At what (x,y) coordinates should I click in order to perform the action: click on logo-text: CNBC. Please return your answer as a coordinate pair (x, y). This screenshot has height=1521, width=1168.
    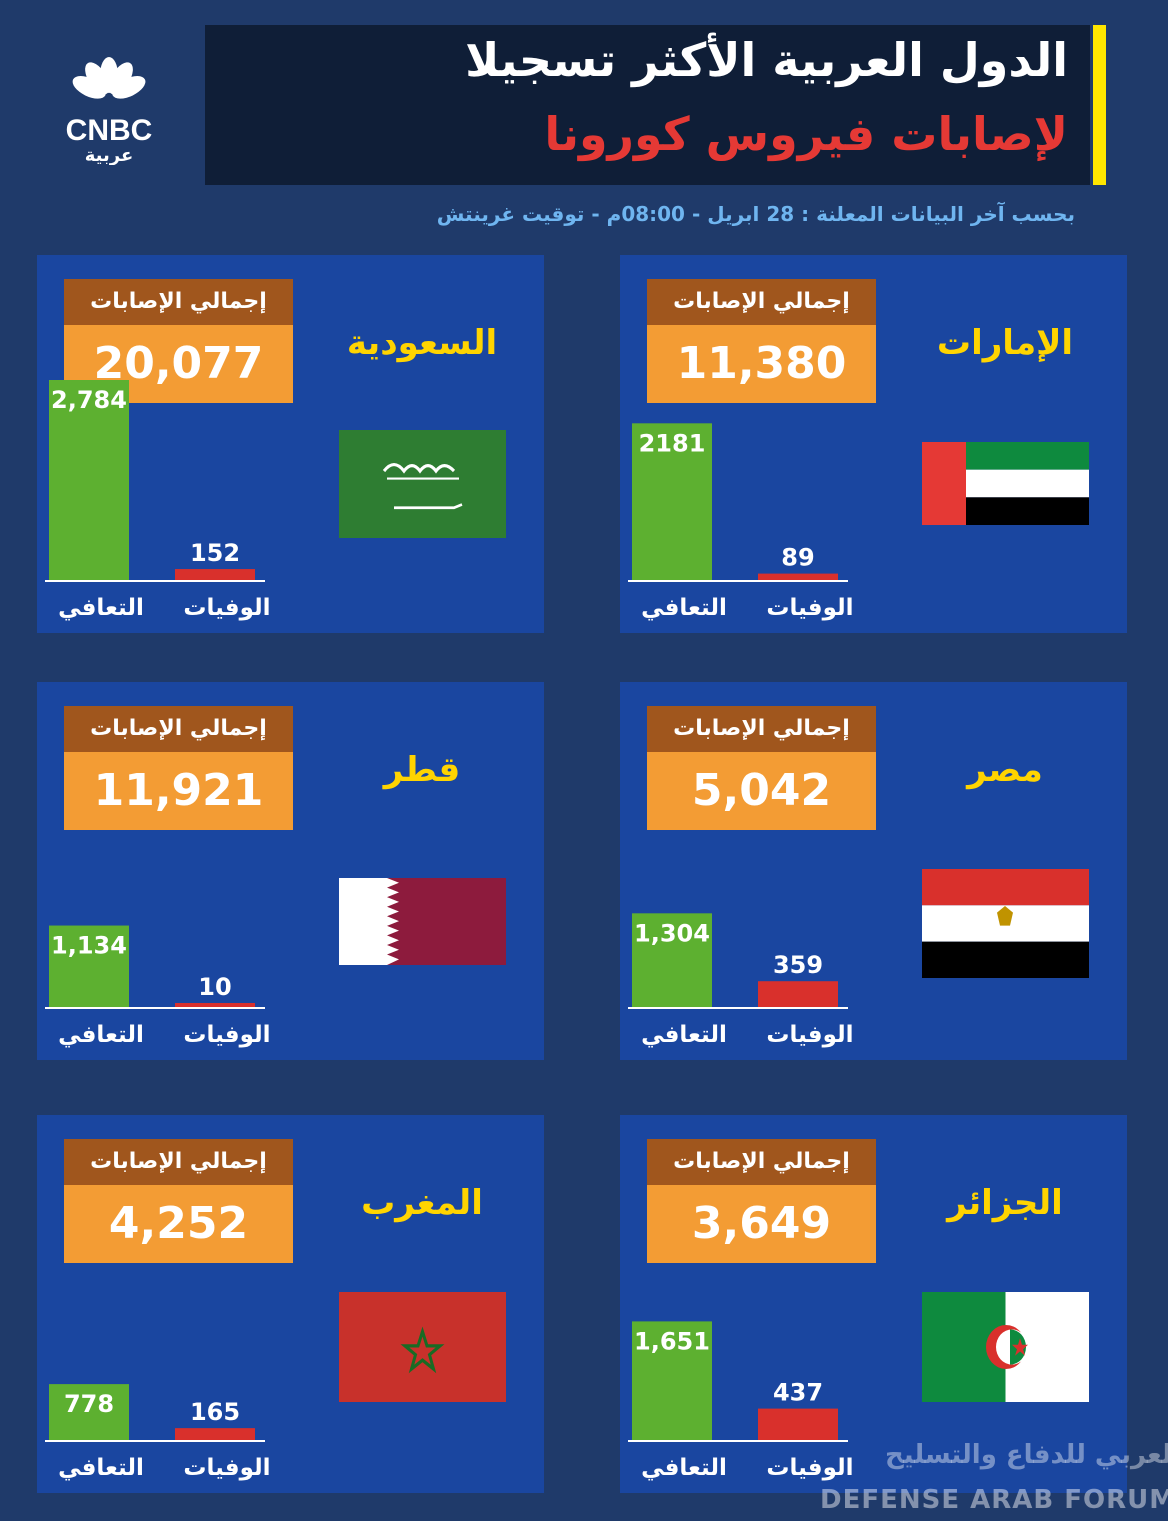
    Looking at the image, I should click on (109, 130).